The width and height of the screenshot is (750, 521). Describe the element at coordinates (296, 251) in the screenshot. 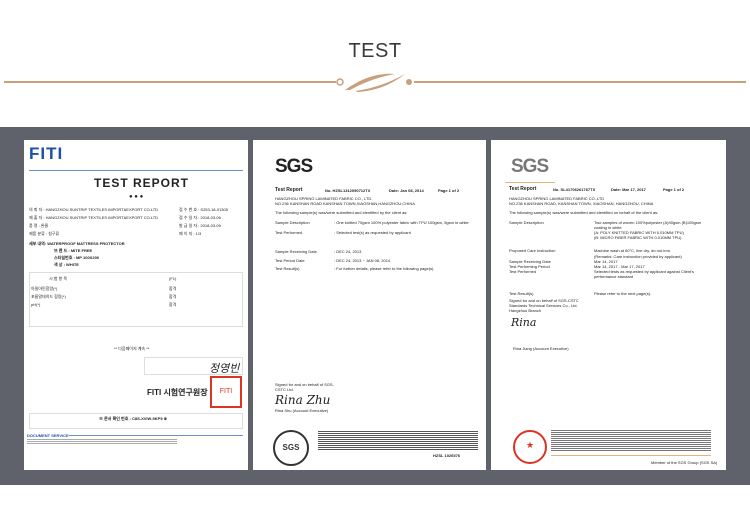

I see `text-doc2-rows-2-label: Sample Receiving Date` at that location.